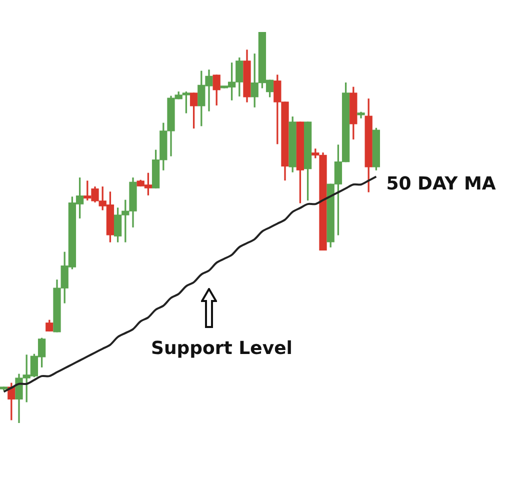 The width and height of the screenshot is (514, 485). What do you see at coordinates (441, 183) in the screenshot?
I see `series-label: 50 DAY MA` at bounding box center [441, 183].